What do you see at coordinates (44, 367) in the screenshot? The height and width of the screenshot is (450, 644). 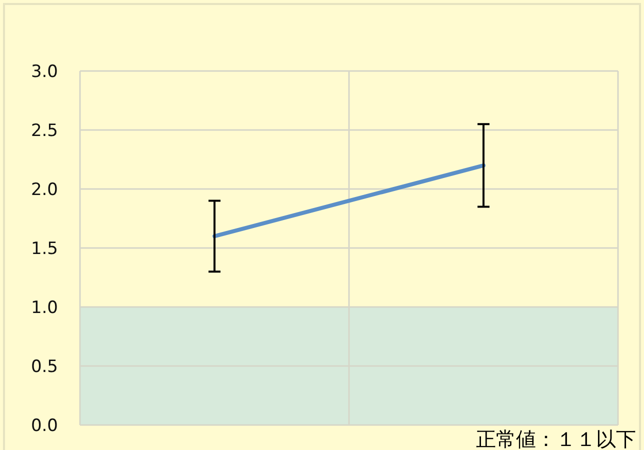 I see `y-tick-label: 0.5` at bounding box center [44, 367].